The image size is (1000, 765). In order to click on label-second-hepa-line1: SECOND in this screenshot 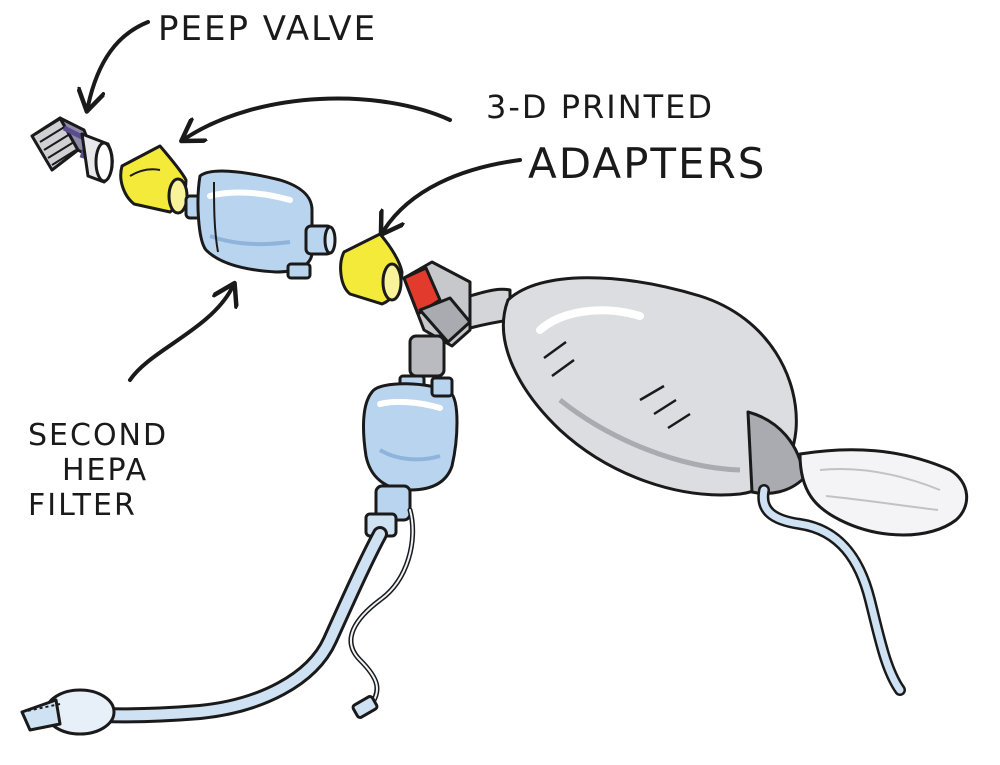, I will do `click(98, 435)`.